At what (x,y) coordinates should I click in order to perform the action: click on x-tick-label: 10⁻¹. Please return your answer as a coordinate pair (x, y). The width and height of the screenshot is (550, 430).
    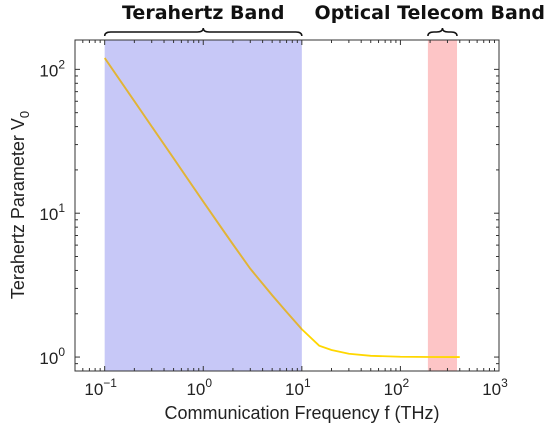
    Looking at the image, I should click on (100, 387).